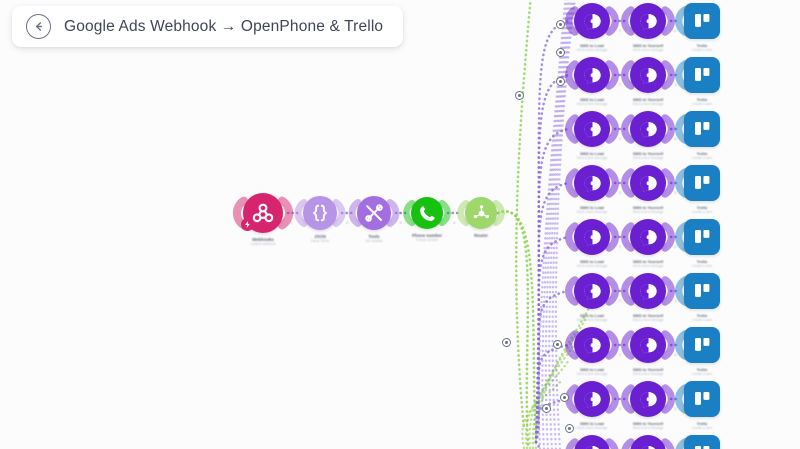  I want to click on breadcrumb: Google Ads Webhook → OpenPhone & Trello, so click(208, 26).